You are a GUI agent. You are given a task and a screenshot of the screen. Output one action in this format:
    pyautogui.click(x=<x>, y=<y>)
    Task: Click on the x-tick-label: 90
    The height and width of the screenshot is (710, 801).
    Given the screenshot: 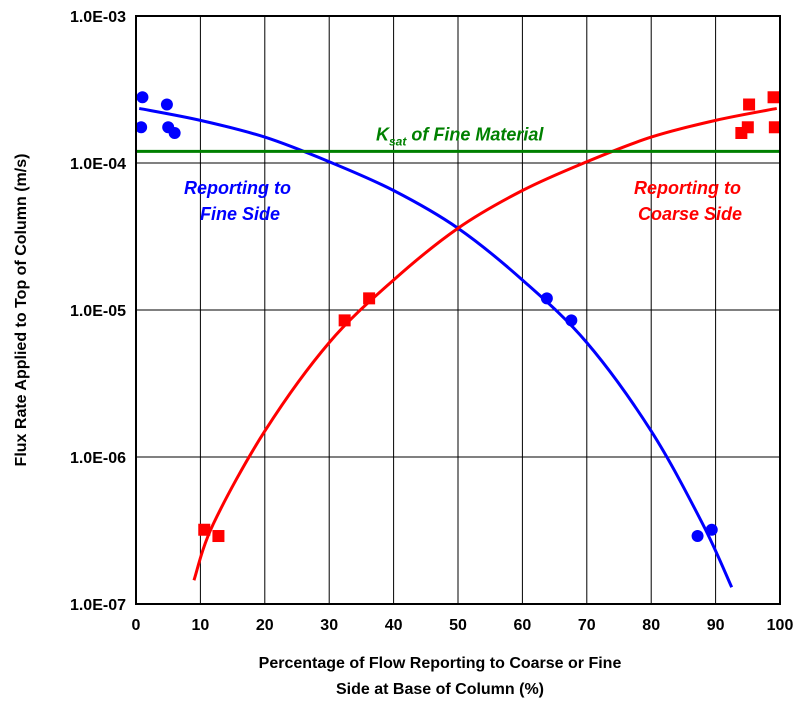 What is the action you would take?
    pyautogui.click(x=716, y=625)
    